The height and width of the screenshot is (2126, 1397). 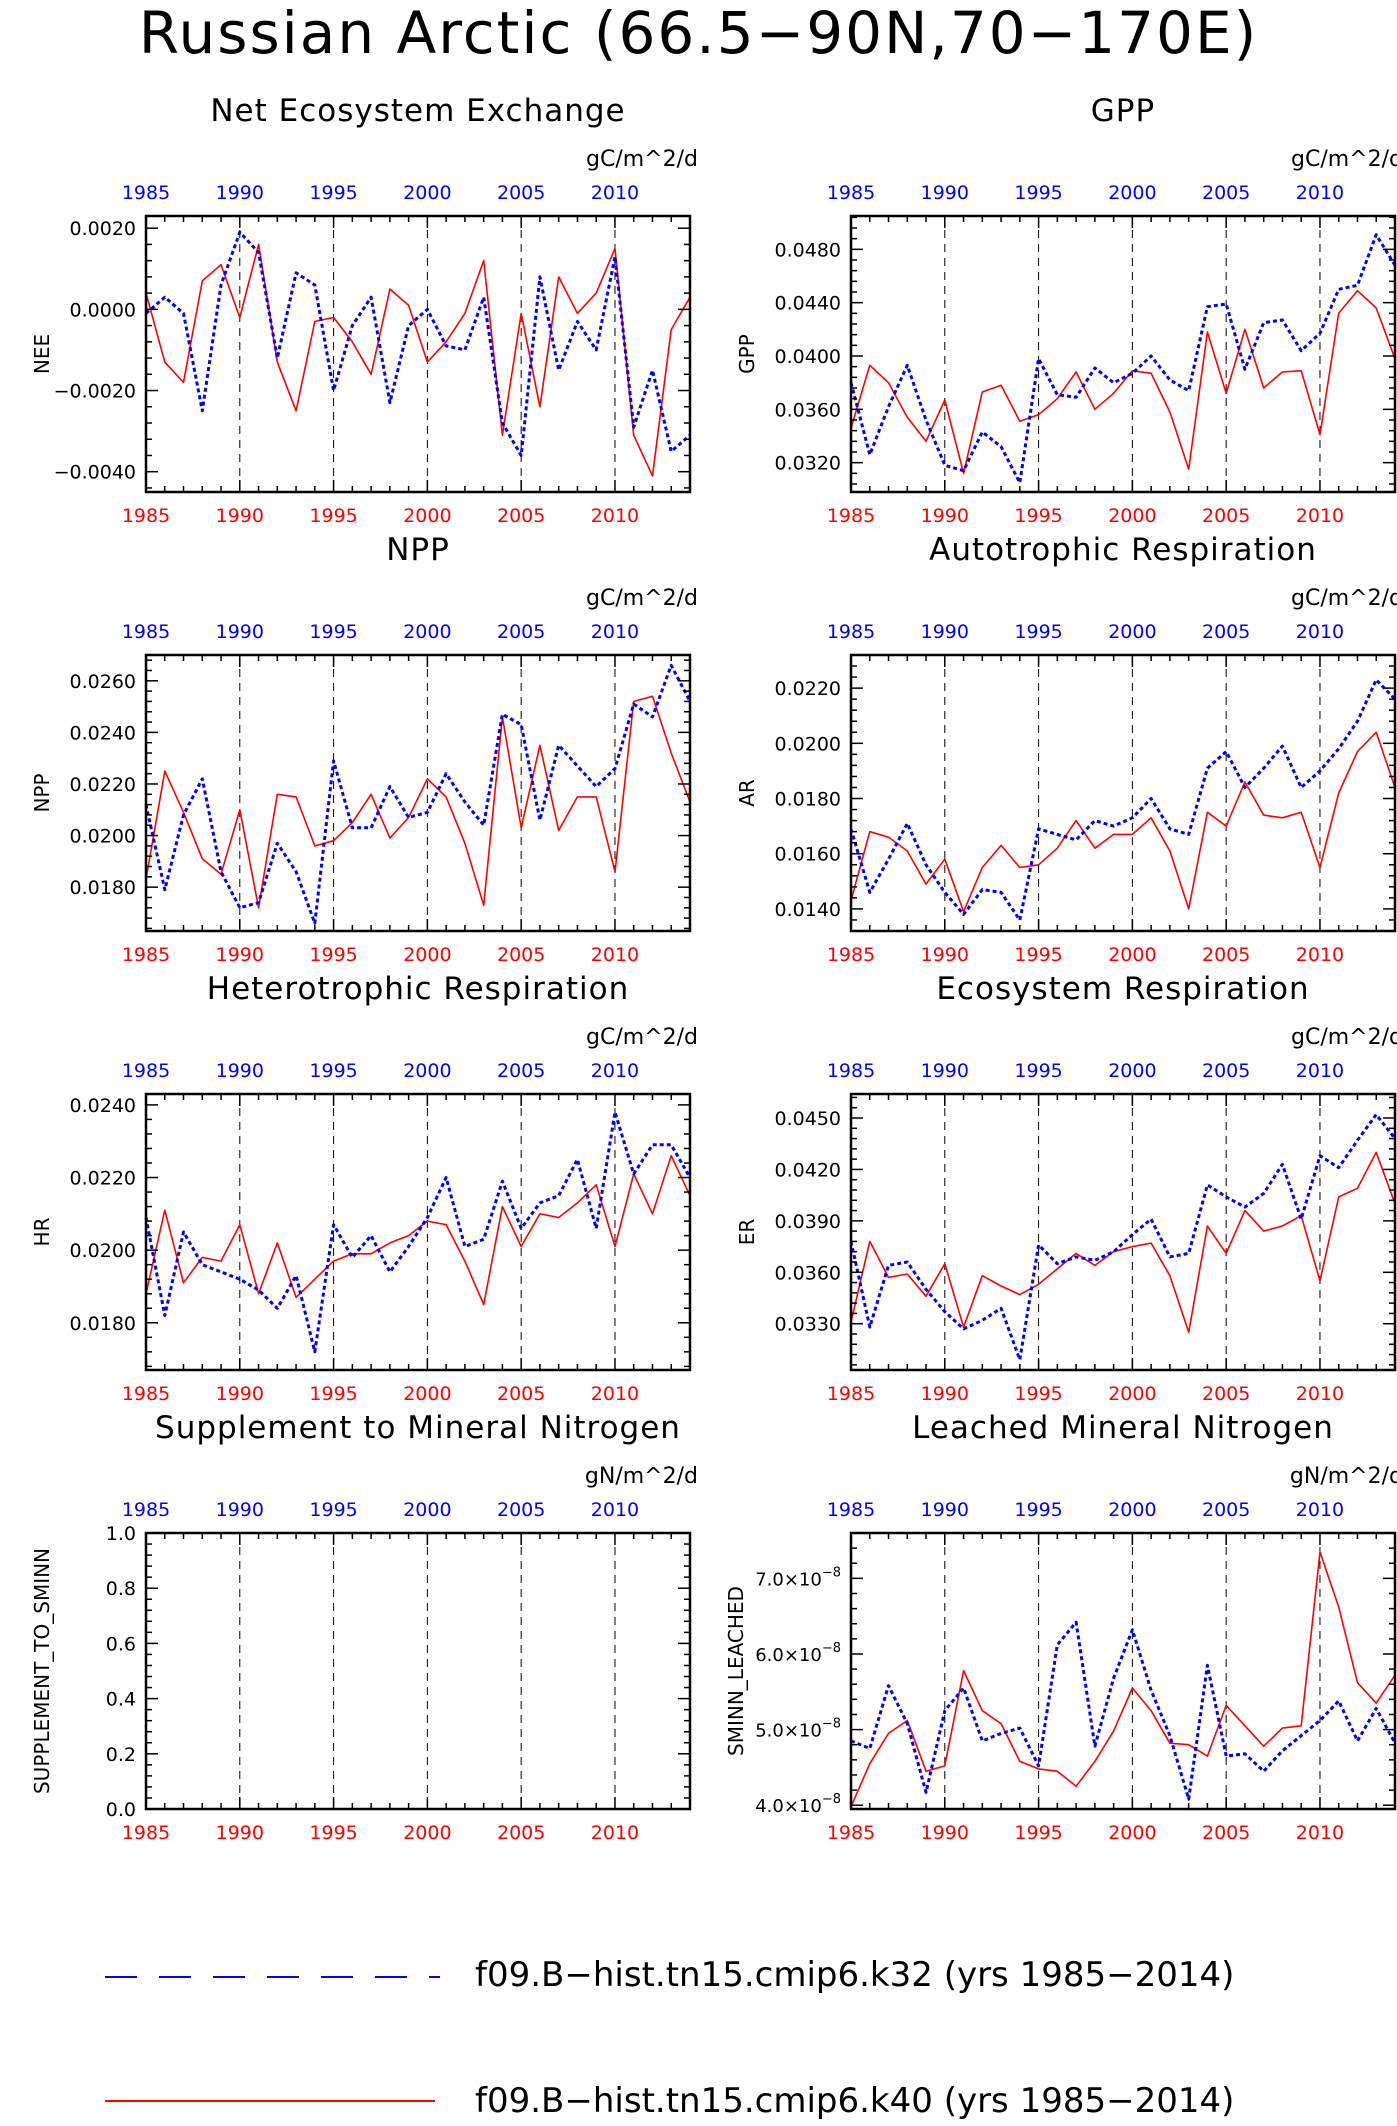 I want to click on chart-title: GPP, so click(x=1123, y=111).